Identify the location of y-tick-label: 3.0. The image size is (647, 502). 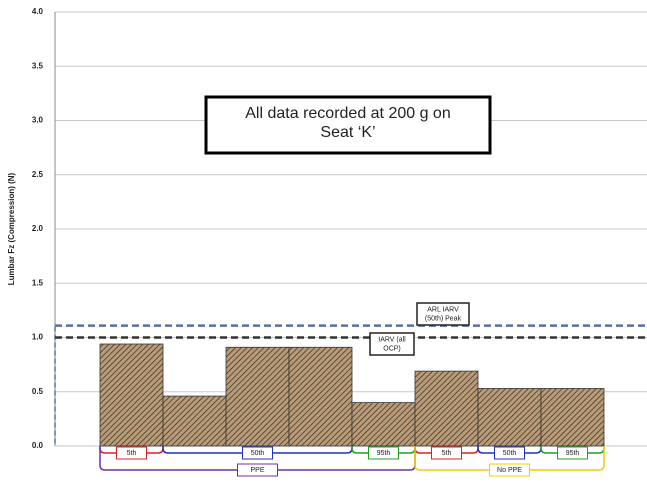
(38, 120).